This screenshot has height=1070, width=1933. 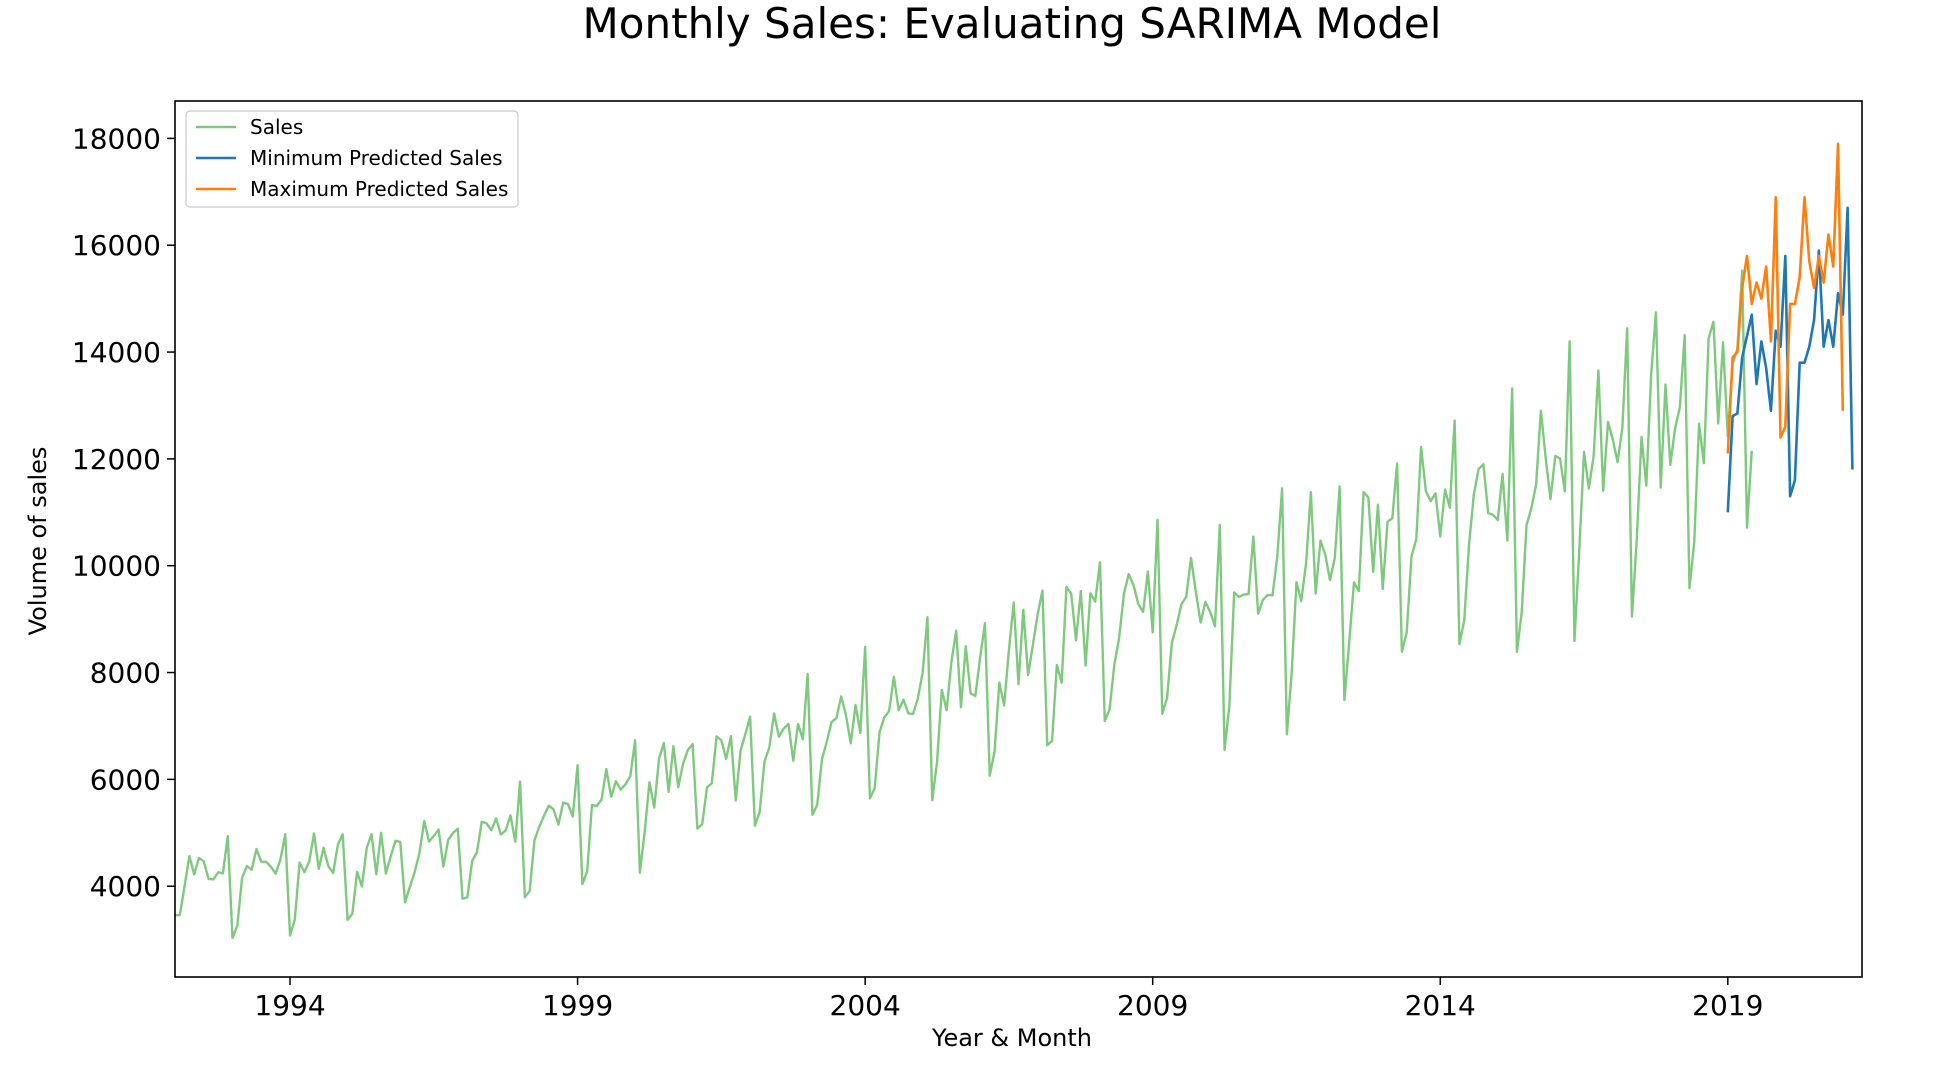 I want to click on y-axis-label: Volume of sales, so click(x=38, y=541).